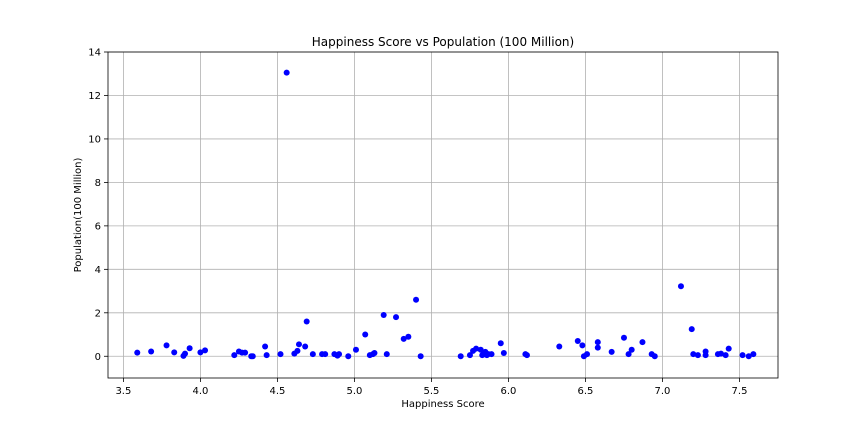  I want to click on x-axis-label: Happiness Score, so click(442, 404).